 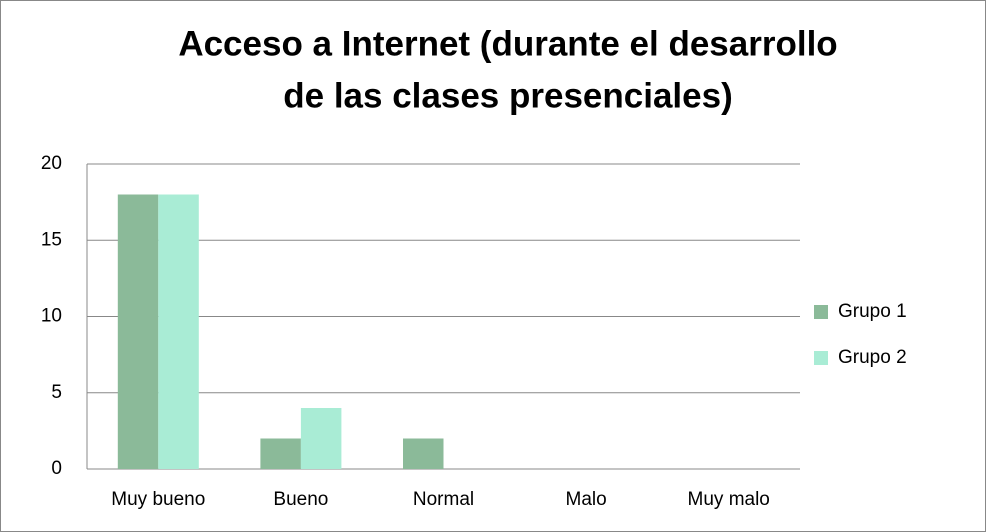 I want to click on chart-title: Acceso a Internet (durante el desarrollo, so click(x=507, y=43).